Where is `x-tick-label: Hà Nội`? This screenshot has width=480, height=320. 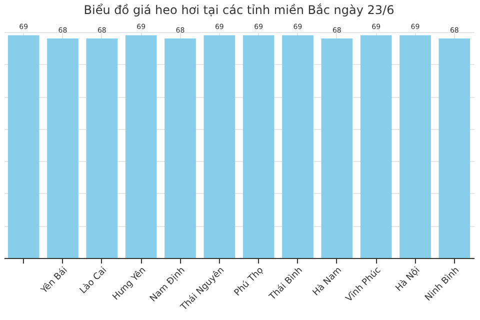 x-tick-label: Hà Nội is located at coordinates (407, 279).